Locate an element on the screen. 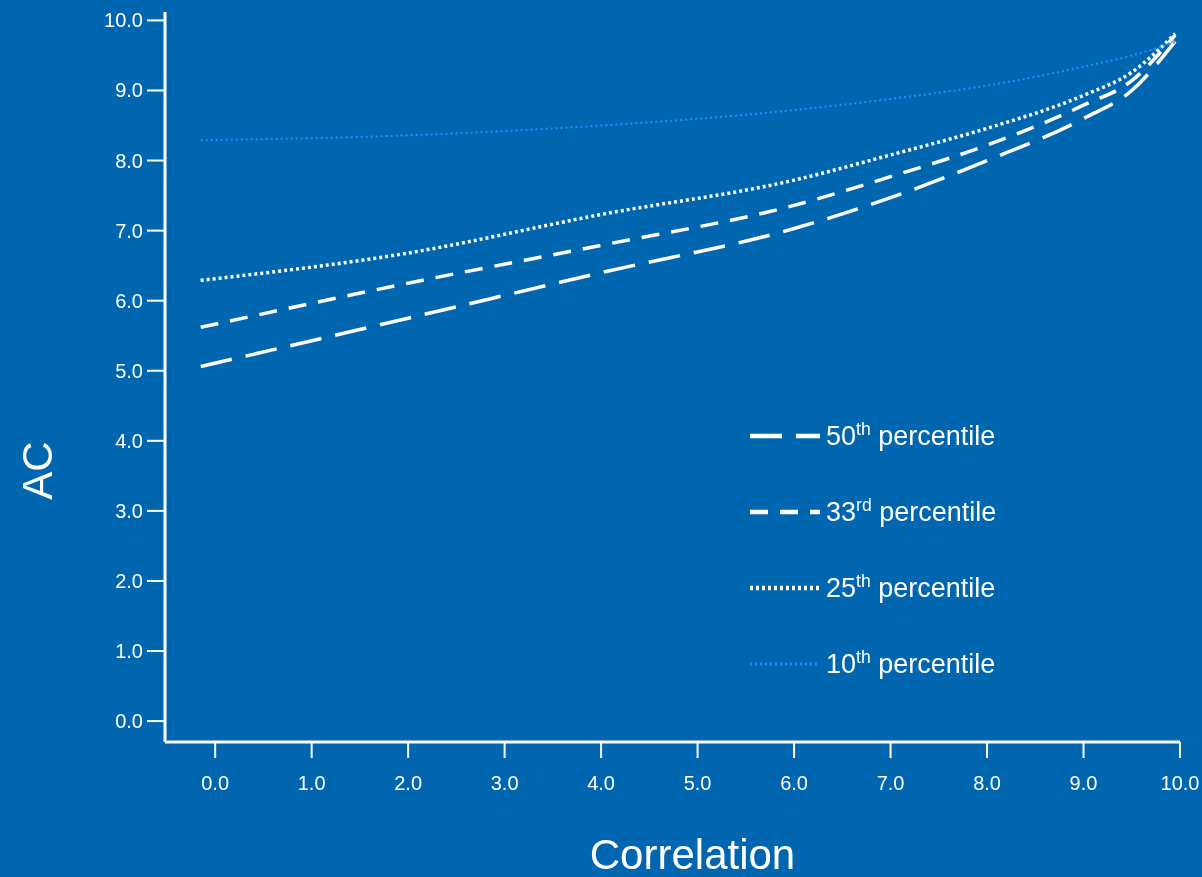  x-tick-label: 2.0 is located at coordinates (408, 783).